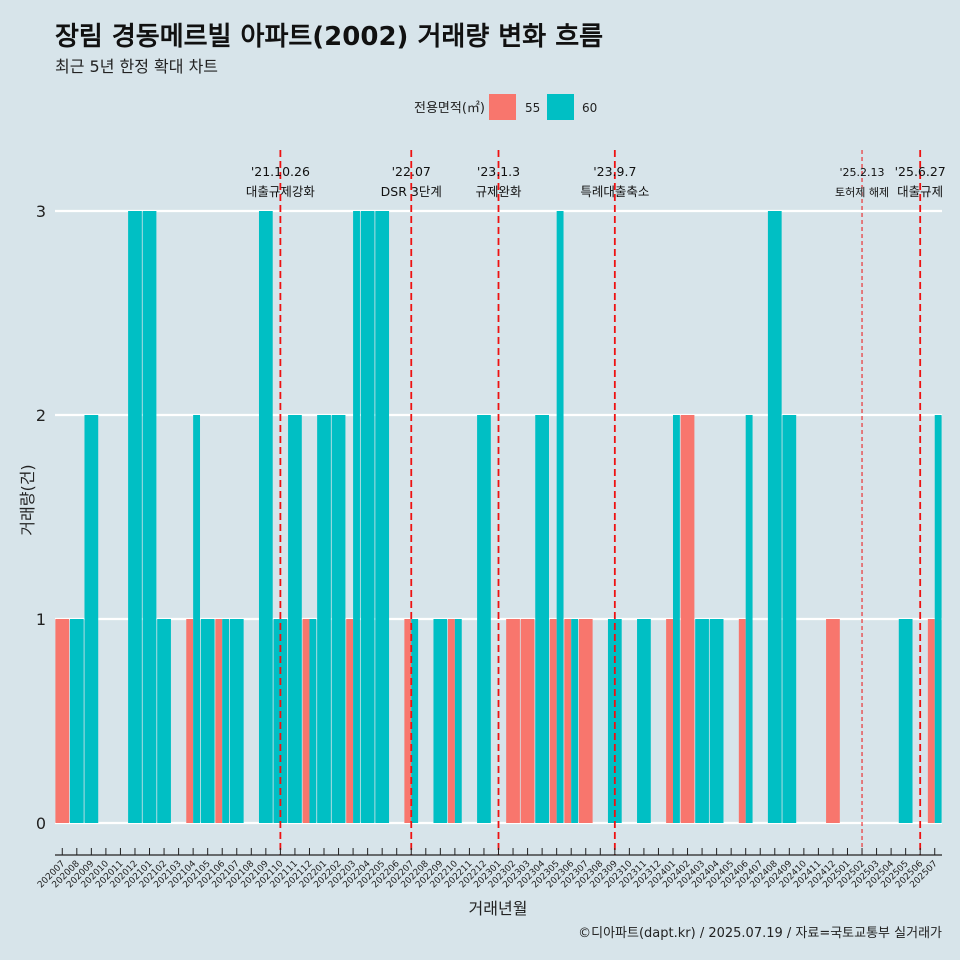 This screenshot has height=960, width=960. What do you see at coordinates (41, 619) in the screenshot?
I see `y-tick-label: 1` at bounding box center [41, 619].